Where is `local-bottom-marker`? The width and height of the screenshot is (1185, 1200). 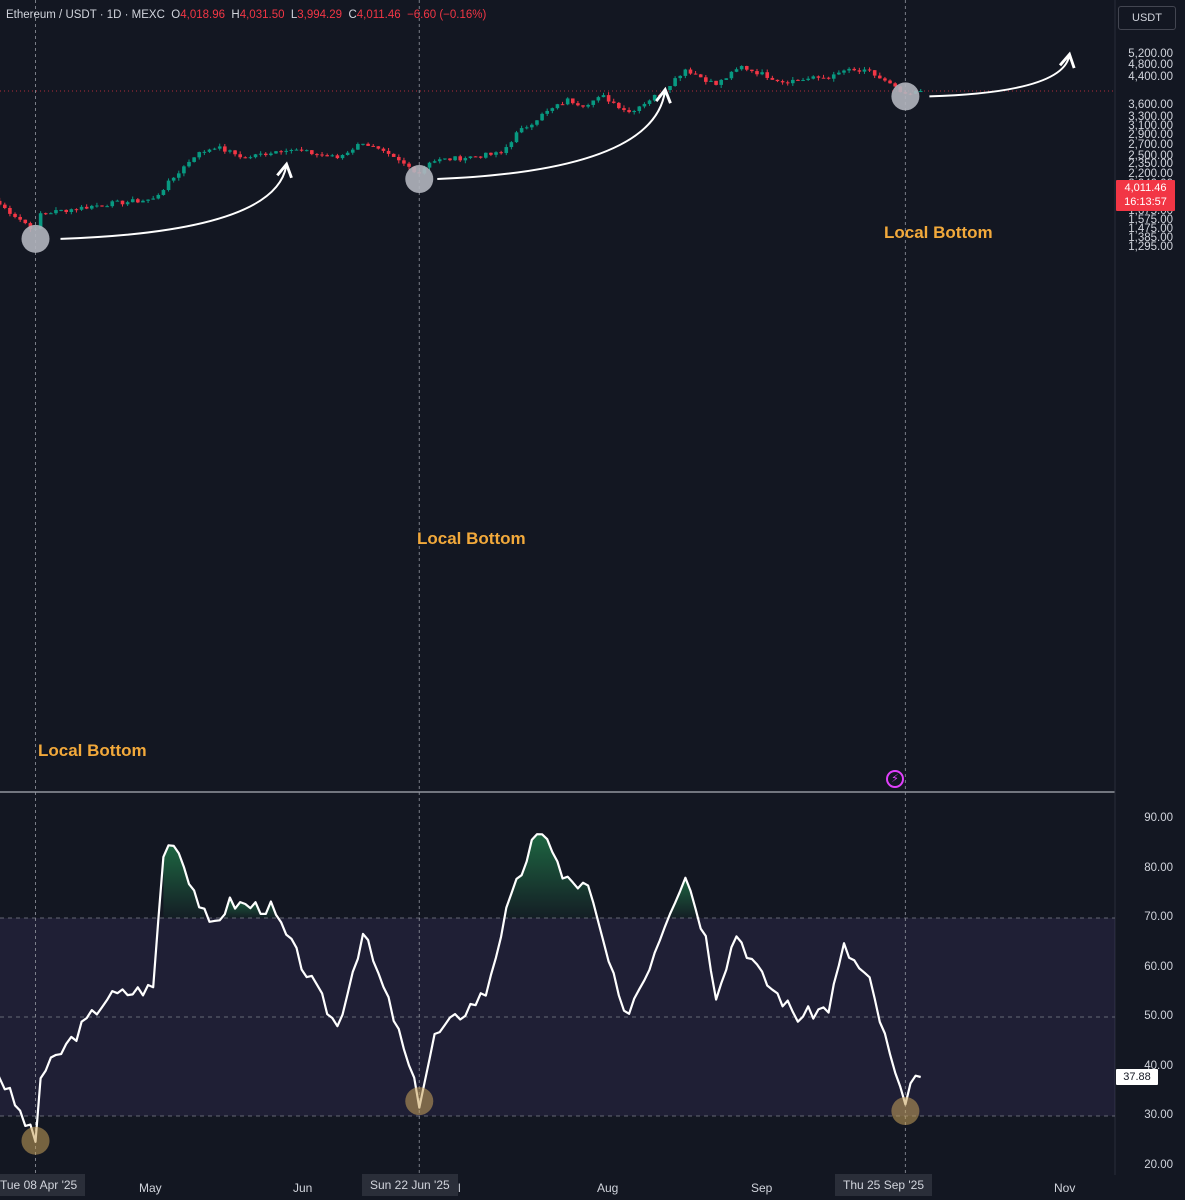
local-bottom-marker is located at coordinates (905, 96).